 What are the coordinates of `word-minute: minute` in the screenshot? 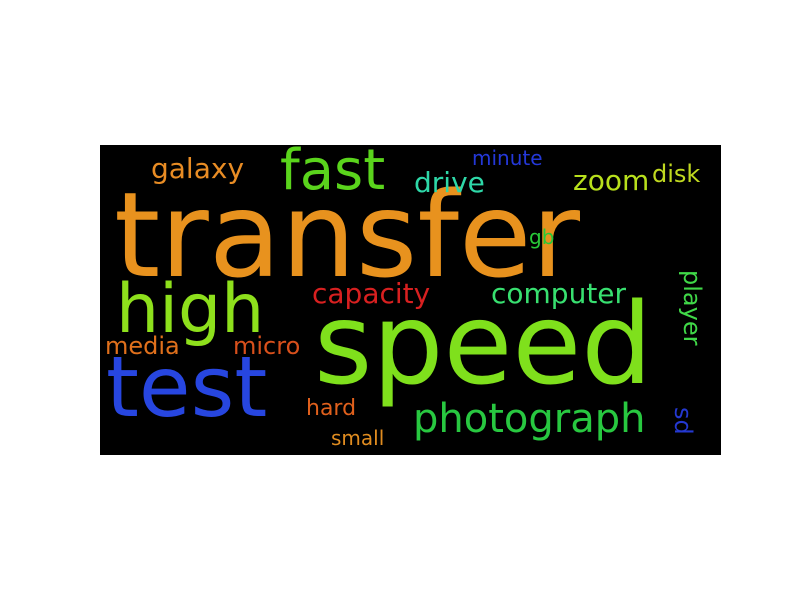 It's located at (507, 158).